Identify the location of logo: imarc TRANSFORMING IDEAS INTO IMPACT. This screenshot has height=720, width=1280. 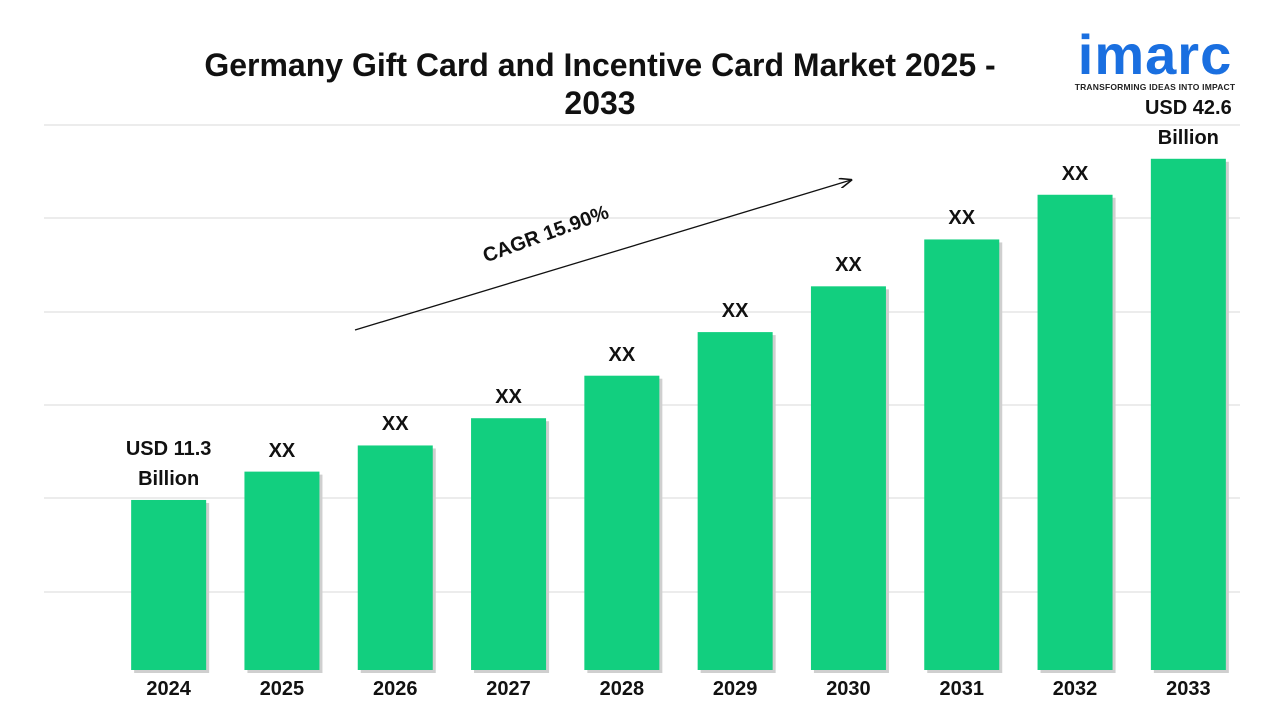
(1155, 58).